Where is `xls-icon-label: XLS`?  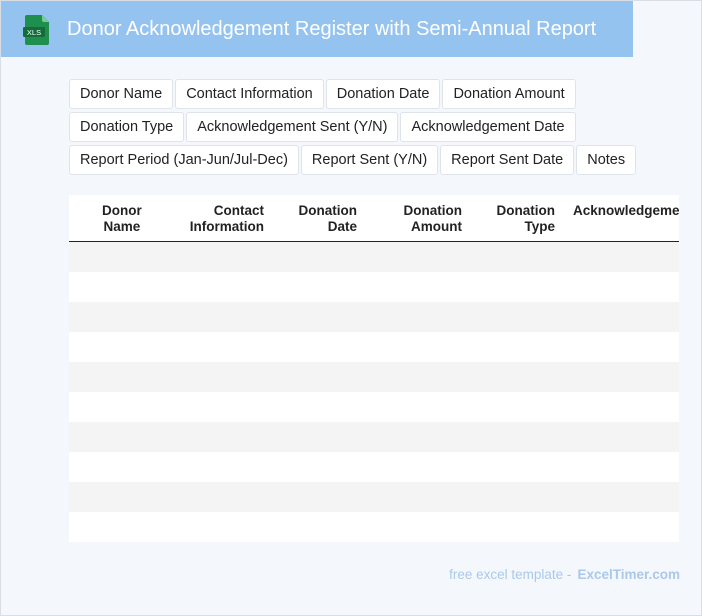 xls-icon-label: XLS is located at coordinates (34, 32).